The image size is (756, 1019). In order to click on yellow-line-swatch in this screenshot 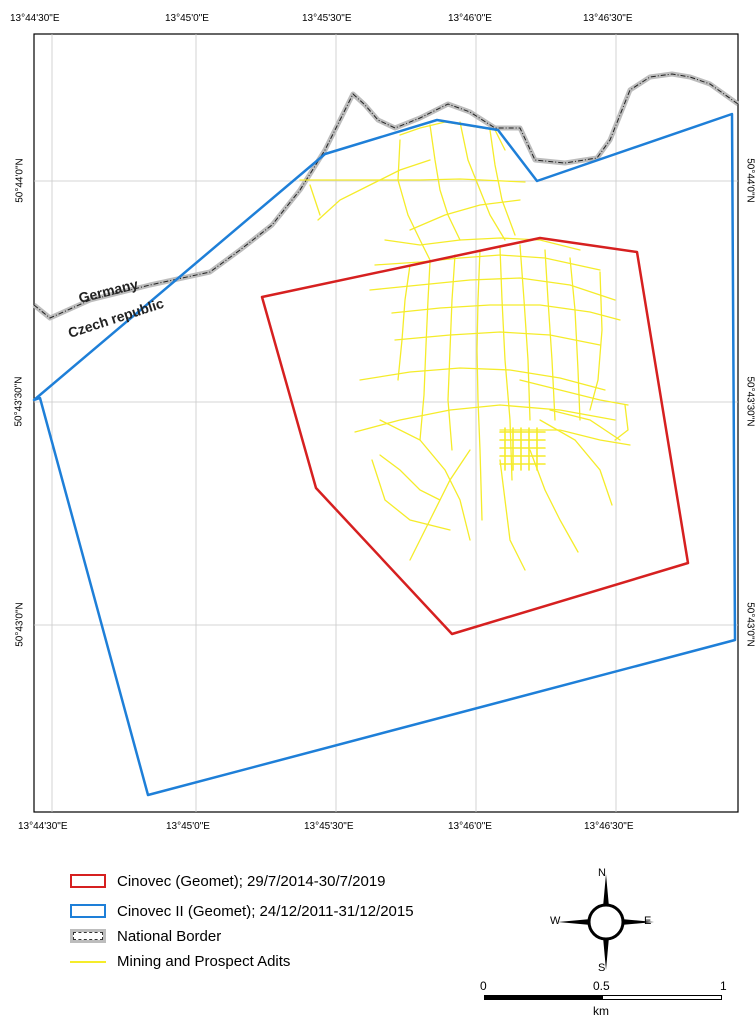, I will do `click(88, 962)`.